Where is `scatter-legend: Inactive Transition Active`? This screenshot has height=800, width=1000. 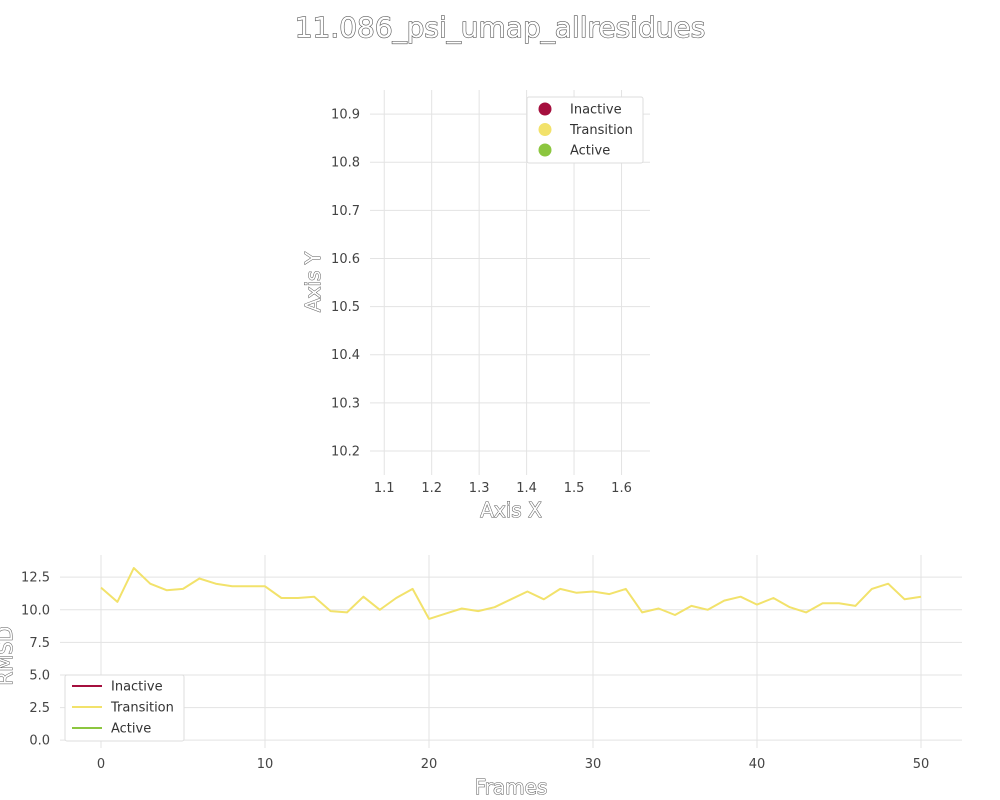
scatter-legend: Inactive Transition Active is located at coordinates (585, 130).